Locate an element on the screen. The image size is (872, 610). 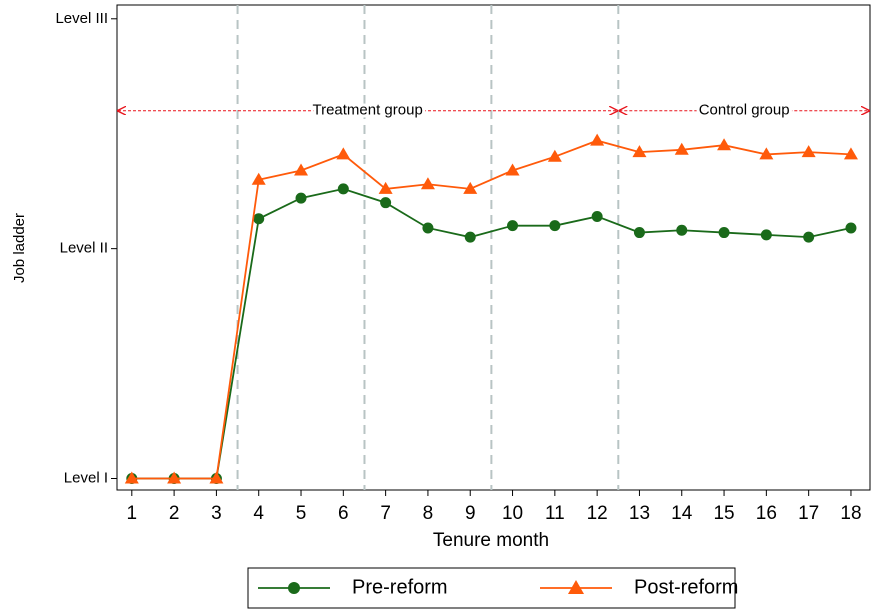
x-tick-label: 9 is located at coordinates (470, 513).